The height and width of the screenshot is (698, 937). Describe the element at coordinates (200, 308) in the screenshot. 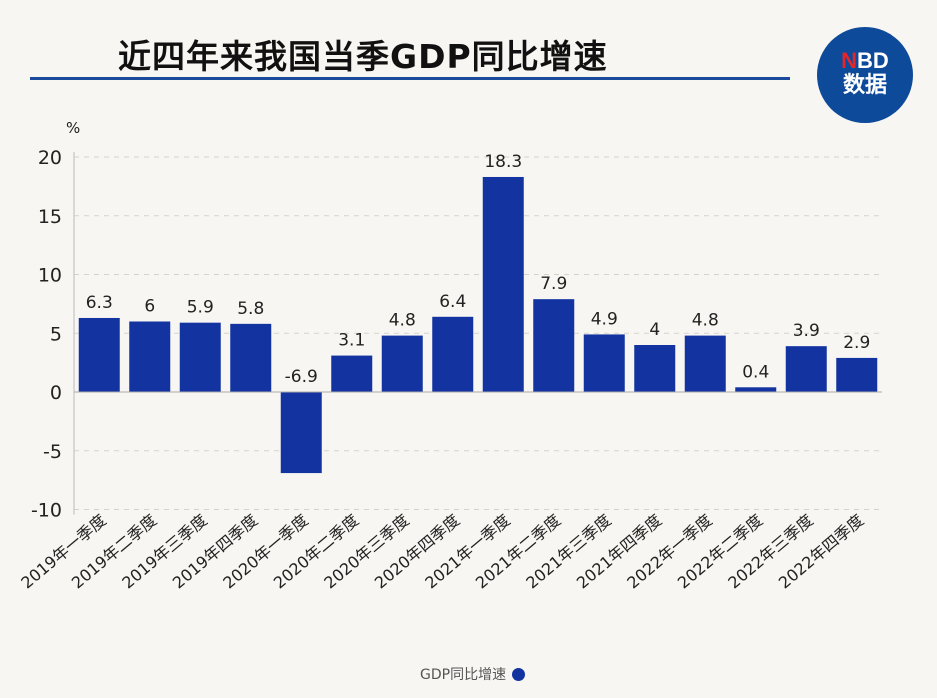

I see `data-label: 5.9` at that location.